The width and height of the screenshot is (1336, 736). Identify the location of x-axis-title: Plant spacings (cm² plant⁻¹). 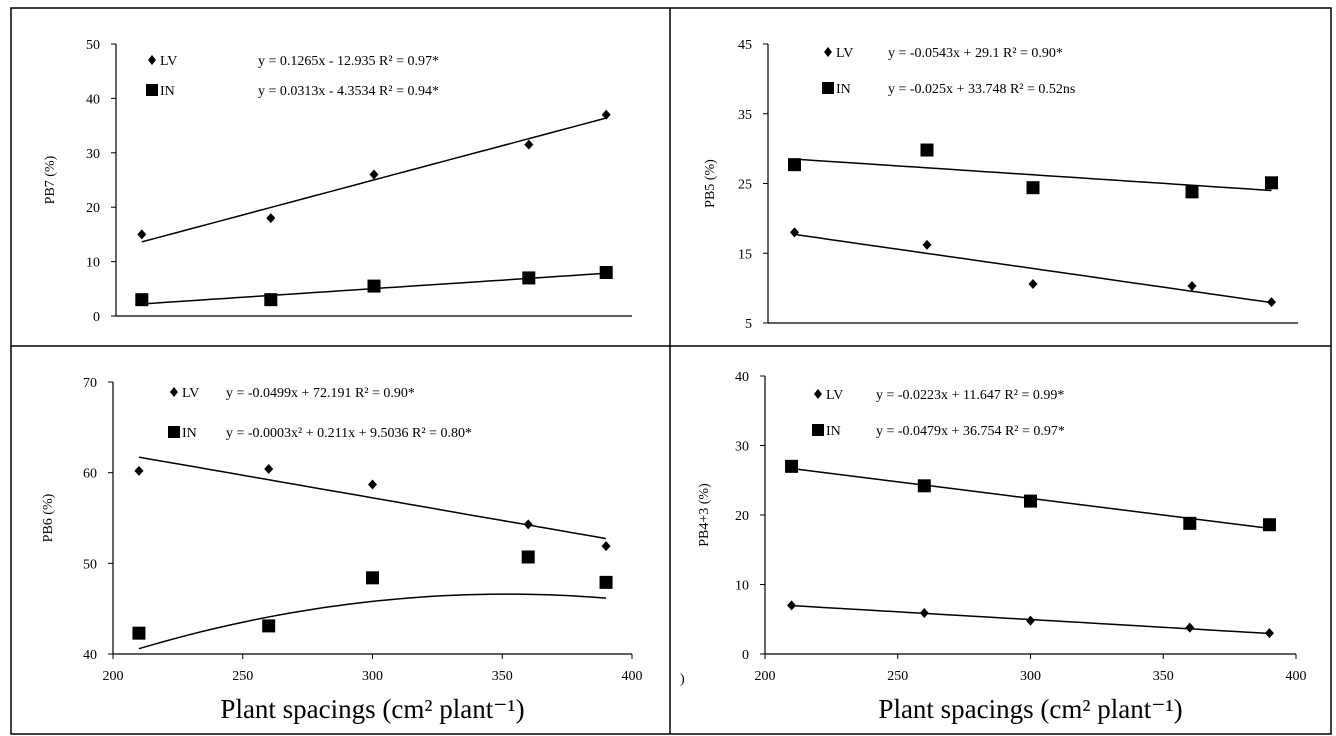
(1030, 709).